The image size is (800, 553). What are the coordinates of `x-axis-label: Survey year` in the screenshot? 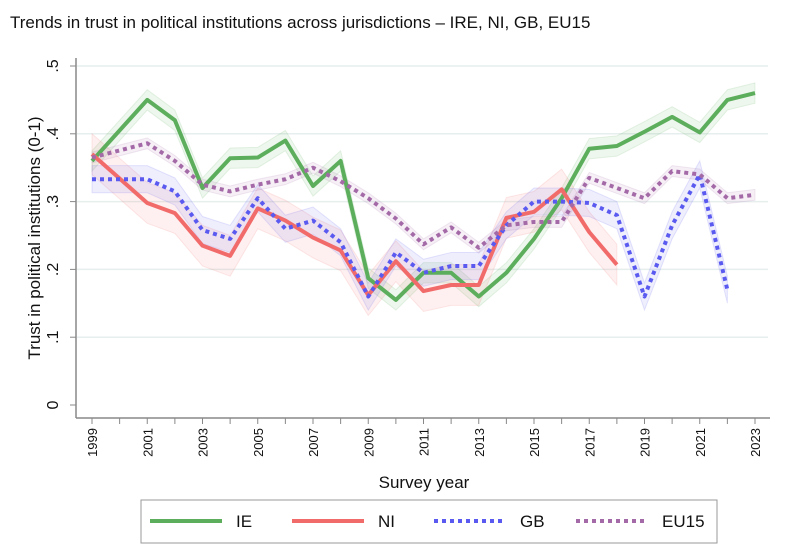 It's located at (424, 482).